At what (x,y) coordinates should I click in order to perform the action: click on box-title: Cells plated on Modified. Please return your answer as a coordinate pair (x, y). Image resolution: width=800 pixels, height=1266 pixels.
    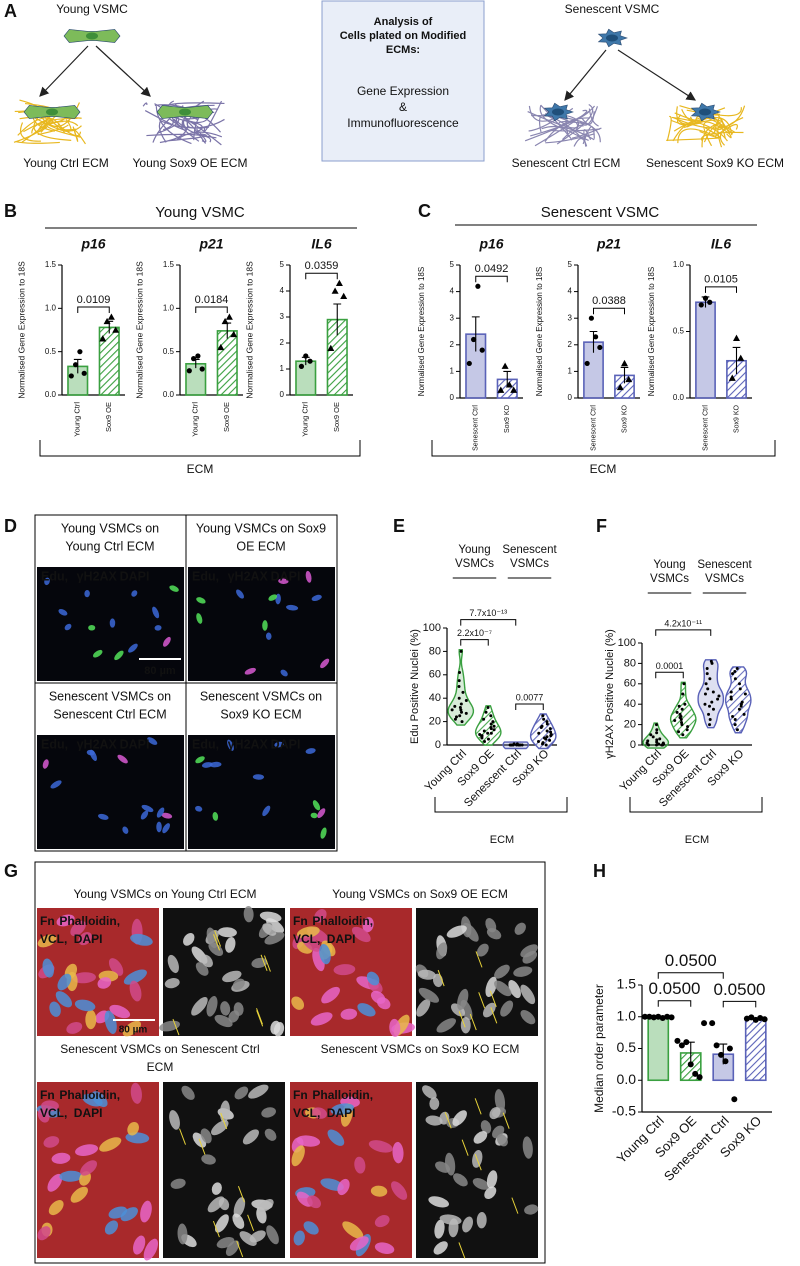
    Looking at the image, I should click on (403, 36).